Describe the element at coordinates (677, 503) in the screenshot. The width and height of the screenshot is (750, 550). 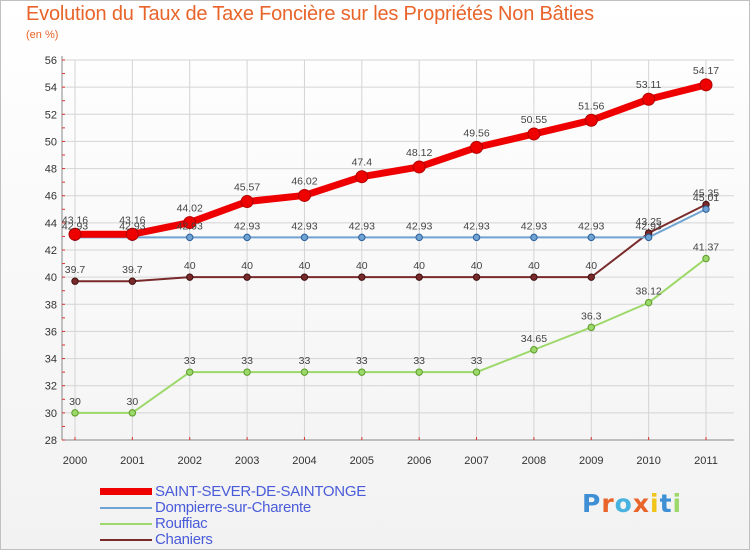
I see `logo-letter: i` at that location.